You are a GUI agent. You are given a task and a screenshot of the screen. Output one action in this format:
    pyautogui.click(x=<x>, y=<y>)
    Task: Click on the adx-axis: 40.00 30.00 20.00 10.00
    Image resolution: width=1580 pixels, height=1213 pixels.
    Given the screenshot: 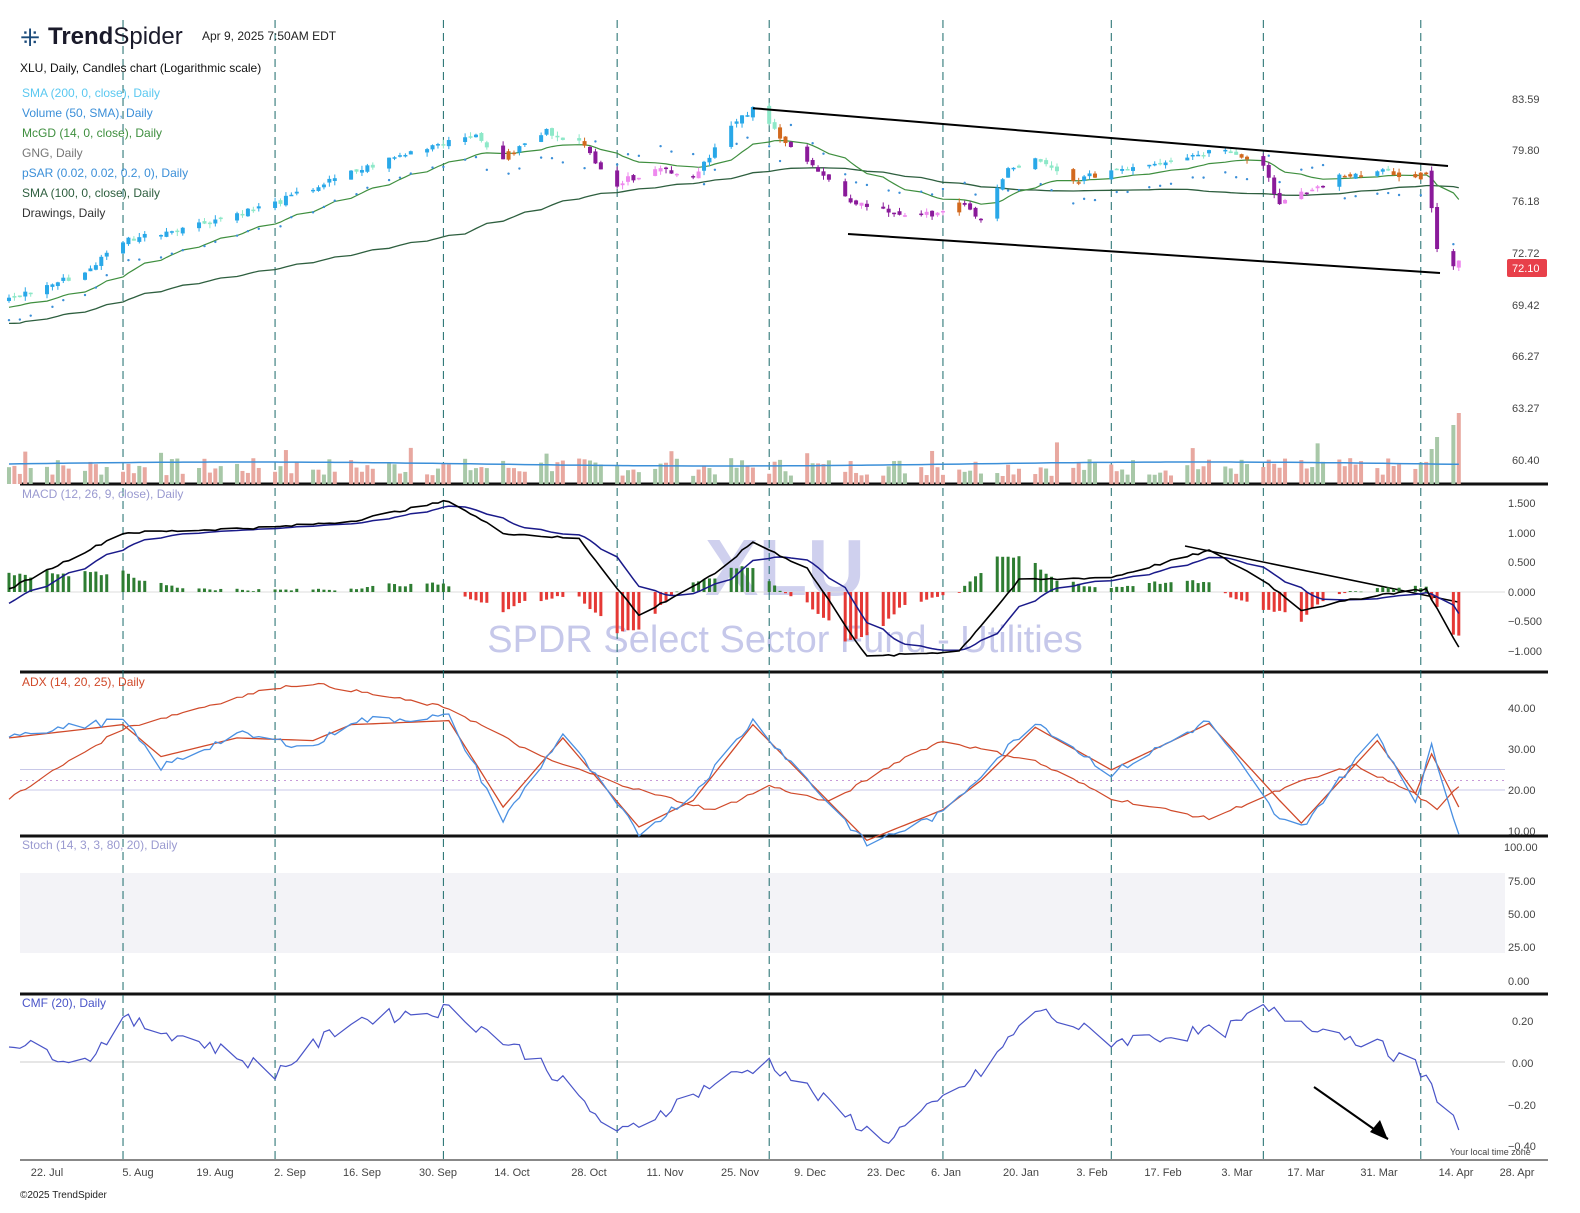 What is the action you would take?
    pyautogui.click(x=1522, y=770)
    